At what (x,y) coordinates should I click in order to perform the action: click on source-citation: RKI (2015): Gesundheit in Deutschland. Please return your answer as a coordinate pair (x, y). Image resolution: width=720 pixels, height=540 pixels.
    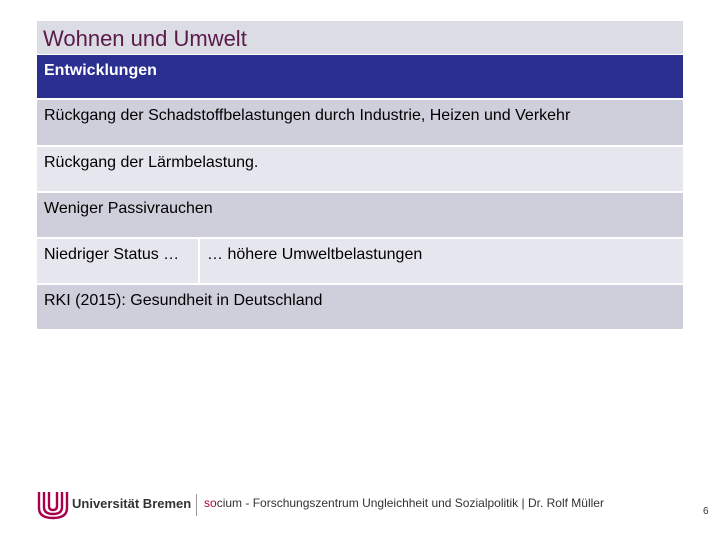
    Looking at the image, I should click on (183, 300).